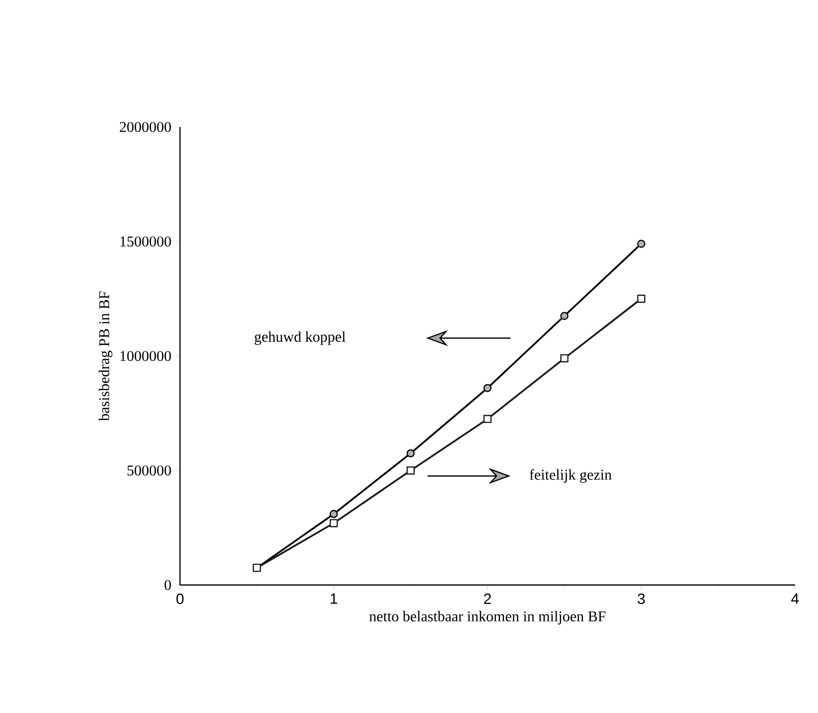 The width and height of the screenshot is (818, 713). What do you see at coordinates (300, 338) in the screenshot?
I see `annotation: gehuwd koppel` at bounding box center [300, 338].